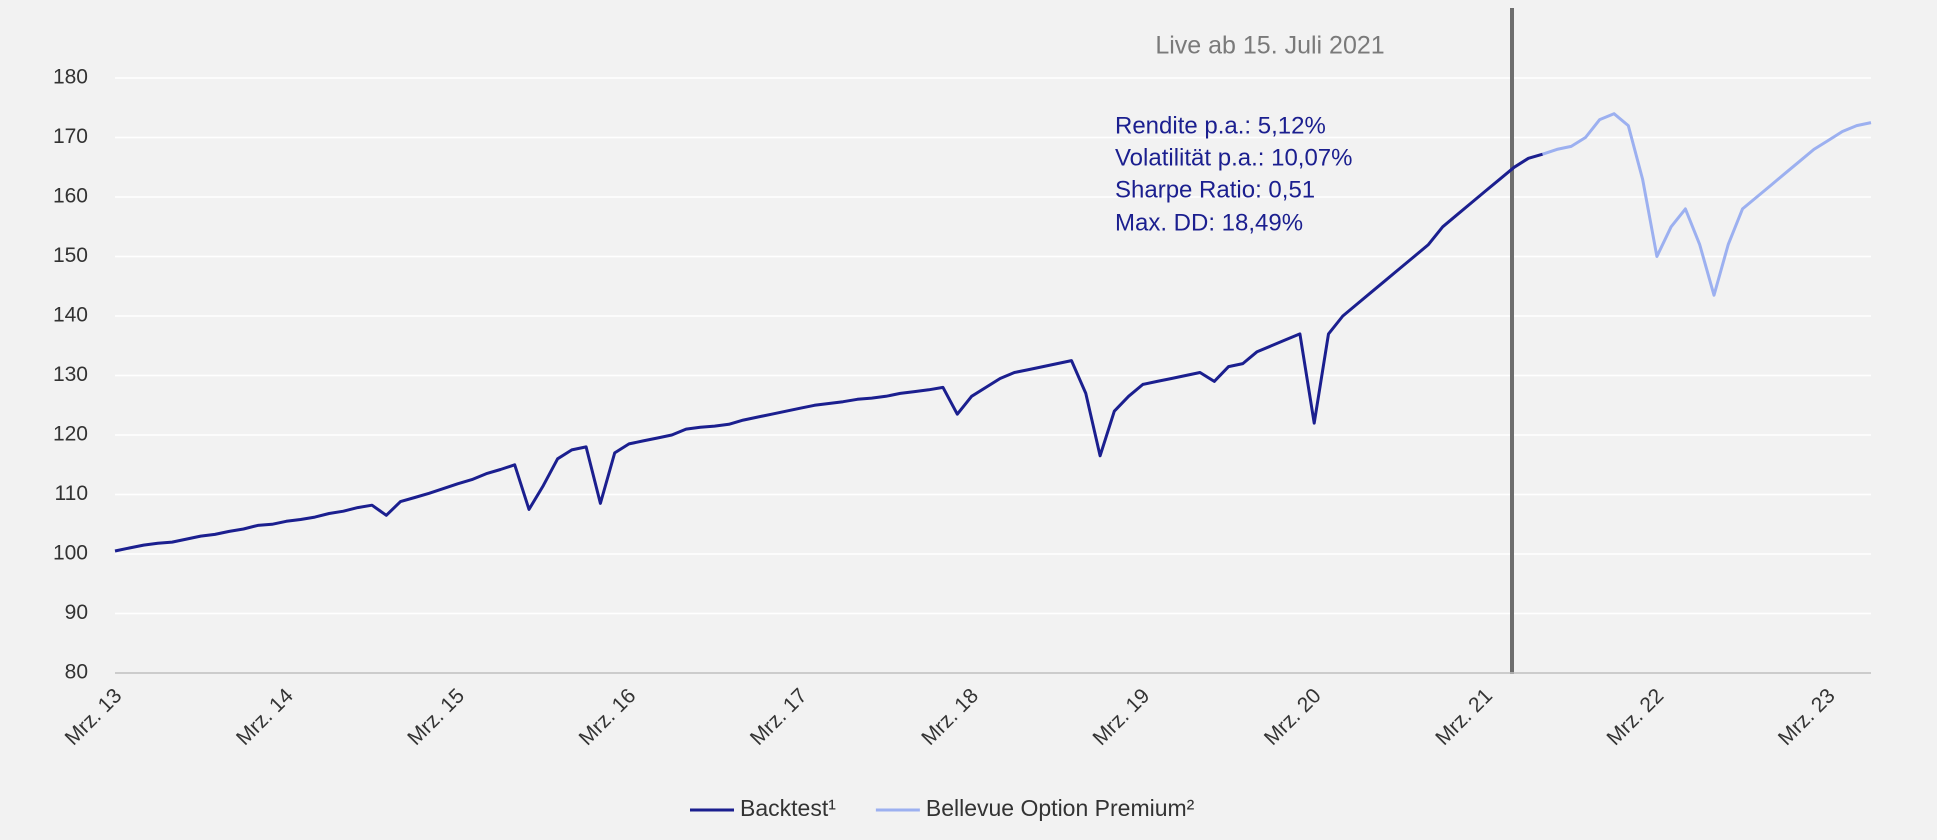  I want to click on y-tick-label: 100, so click(70, 553).